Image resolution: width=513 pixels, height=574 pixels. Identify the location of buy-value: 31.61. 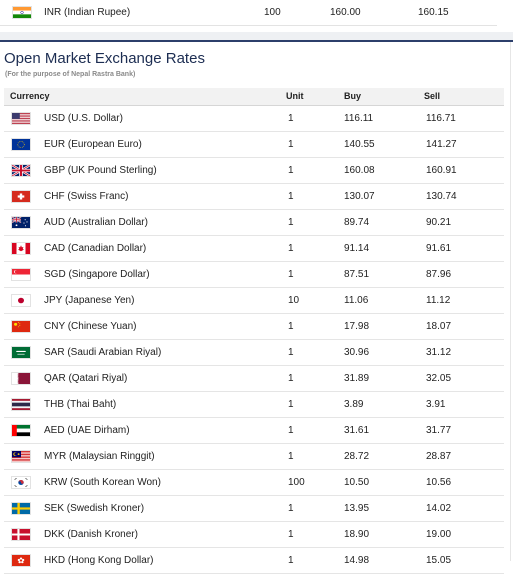
(357, 430).